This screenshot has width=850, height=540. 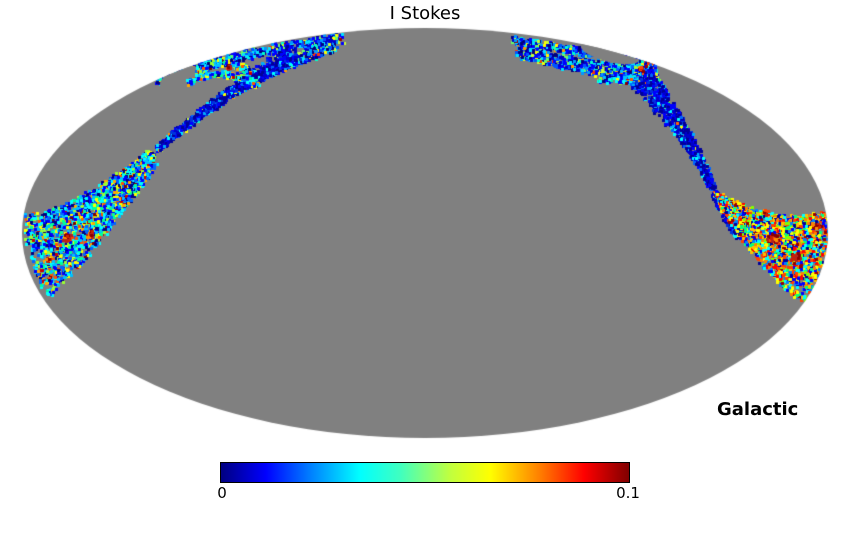 I want to click on colorbar-min-tick: 0, so click(x=222, y=493).